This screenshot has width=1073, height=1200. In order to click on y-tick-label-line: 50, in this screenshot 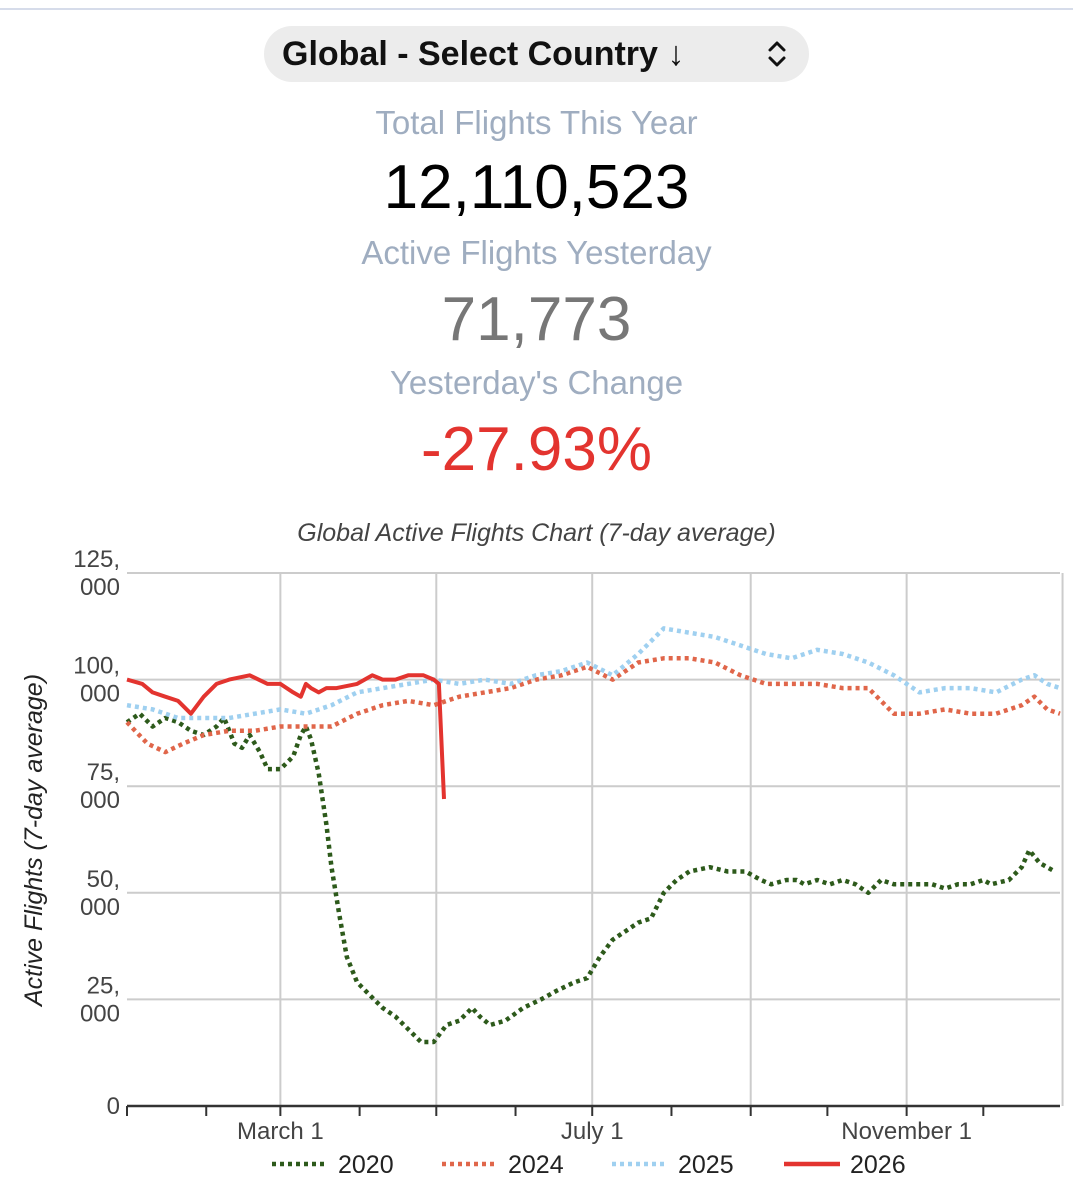, I will do `click(103, 879)`.